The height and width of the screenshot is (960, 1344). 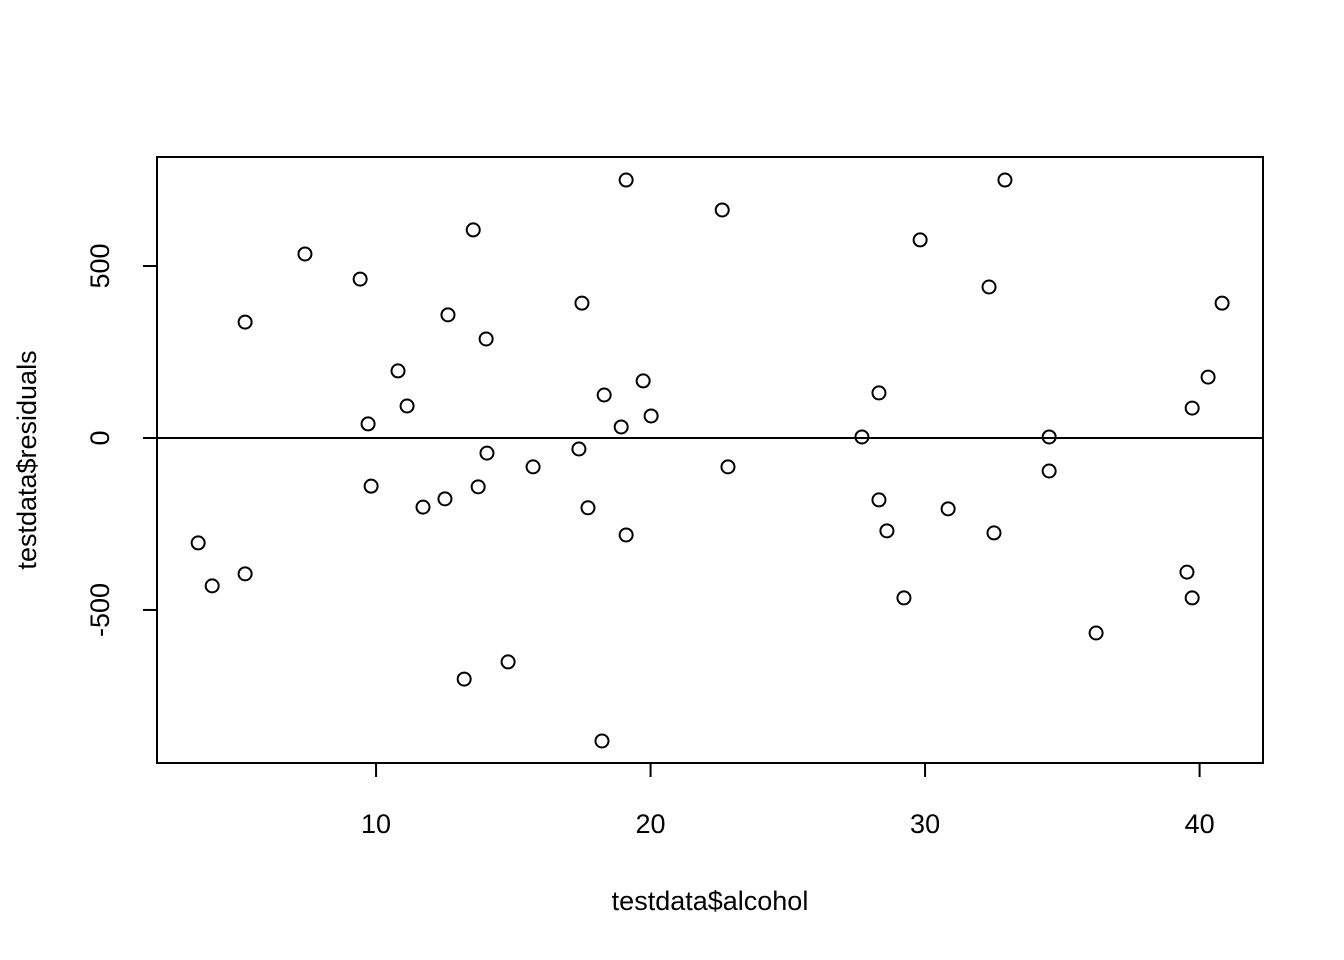 What do you see at coordinates (100, 610) in the screenshot?
I see `y-tick-label: -500` at bounding box center [100, 610].